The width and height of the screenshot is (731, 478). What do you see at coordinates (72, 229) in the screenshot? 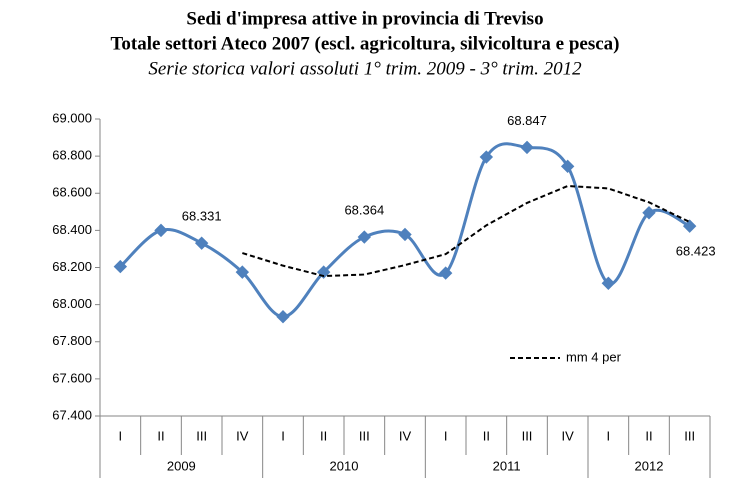
I see `y-tick-label: 68.400` at bounding box center [72, 229].